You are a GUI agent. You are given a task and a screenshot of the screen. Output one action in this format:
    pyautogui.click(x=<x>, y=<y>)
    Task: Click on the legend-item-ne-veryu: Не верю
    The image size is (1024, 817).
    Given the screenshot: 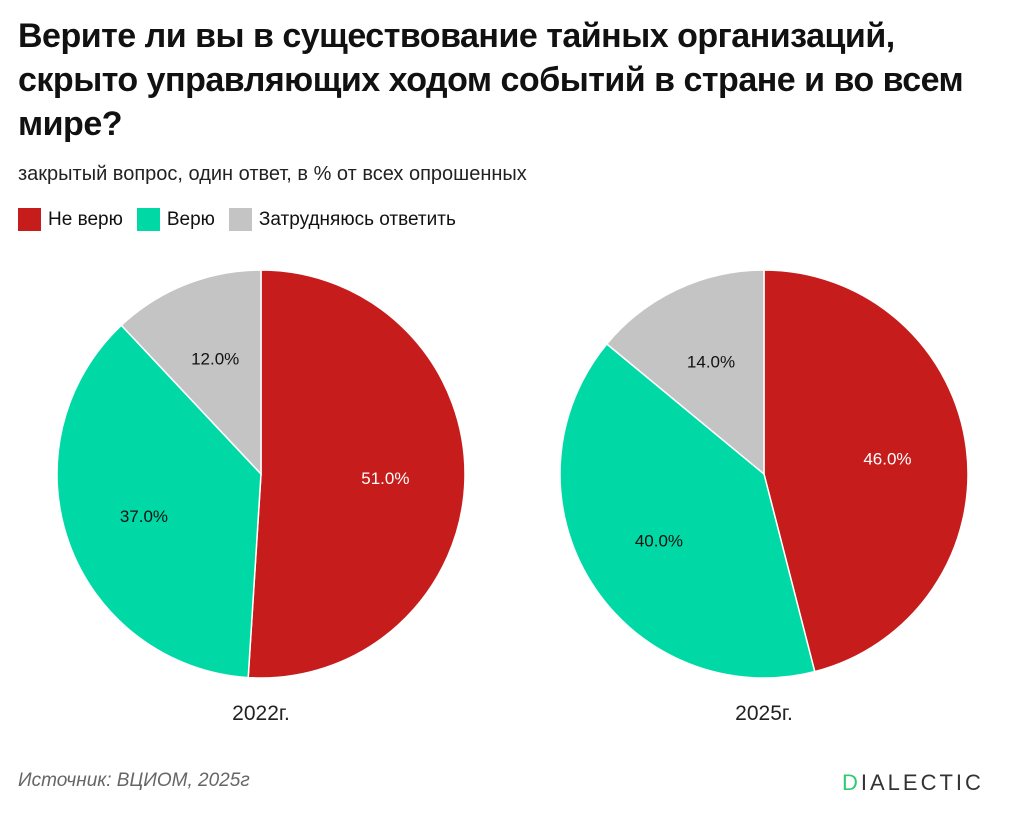 What is the action you would take?
    pyautogui.click(x=70, y=219)
    